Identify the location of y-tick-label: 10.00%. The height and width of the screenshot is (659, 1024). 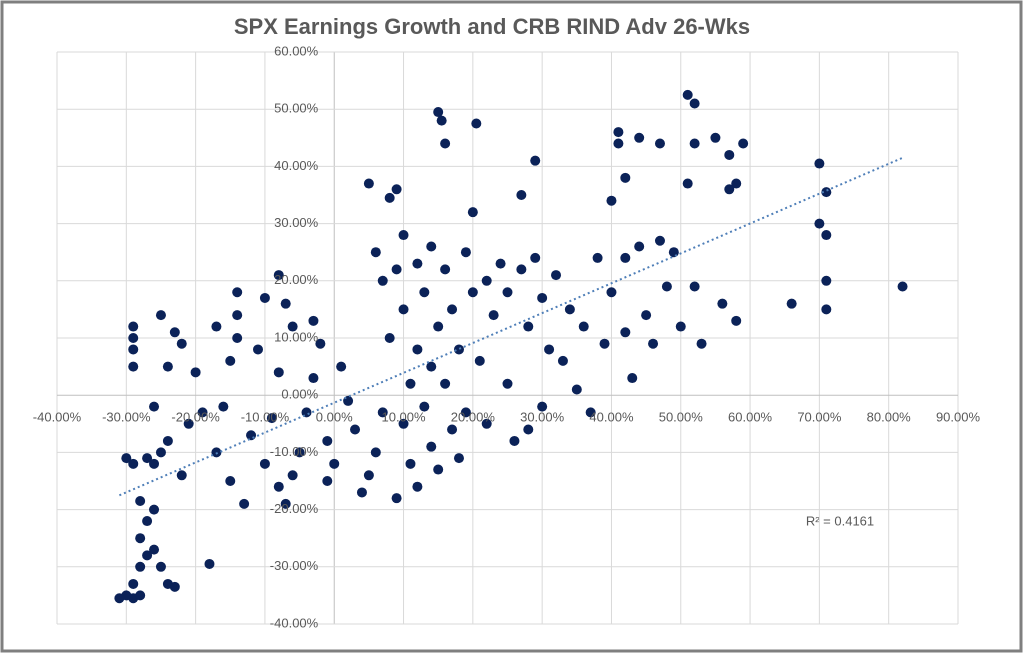
(296, 336).